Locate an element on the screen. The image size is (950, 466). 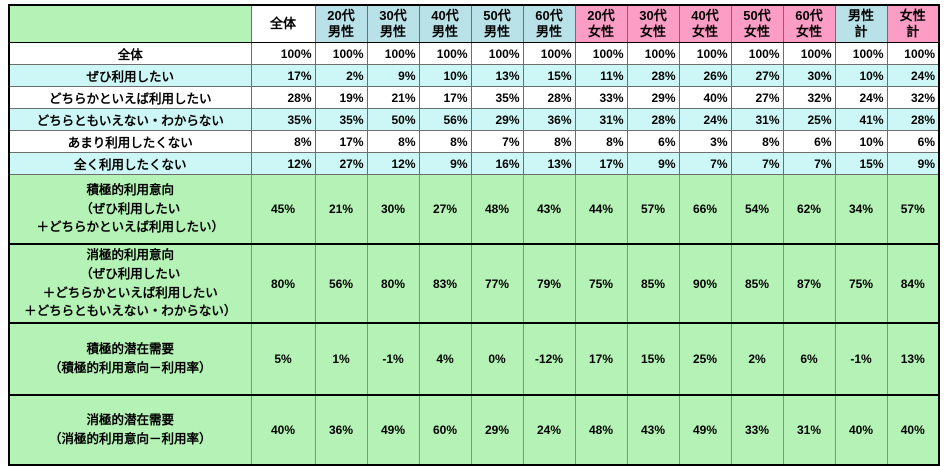
summary-value-cell: 24% is located at coordinates (549, 430).